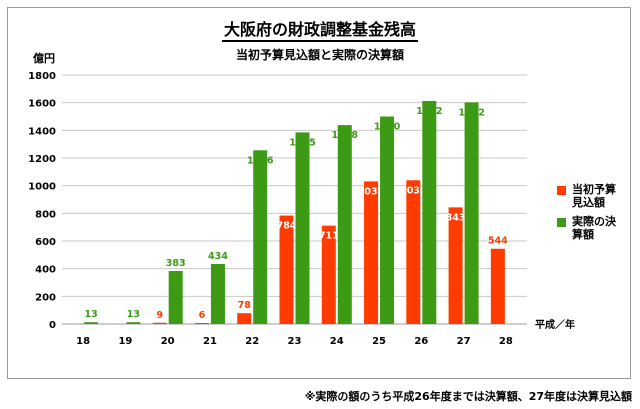 This screenshot has height=409, width=640. Describe the element at coordinates (45, 270) in the screenshot. I see `y-tick-label: 400` at that location.